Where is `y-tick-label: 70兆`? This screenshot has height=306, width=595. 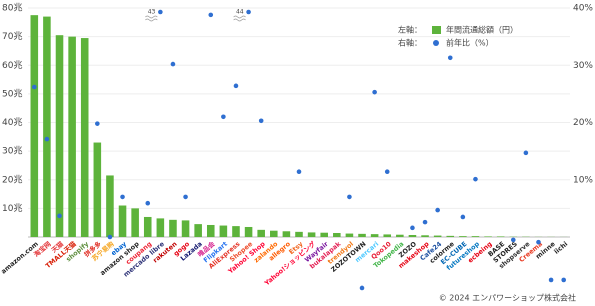
y-tick-label: 70兆 is located at coordinates (12, 36).